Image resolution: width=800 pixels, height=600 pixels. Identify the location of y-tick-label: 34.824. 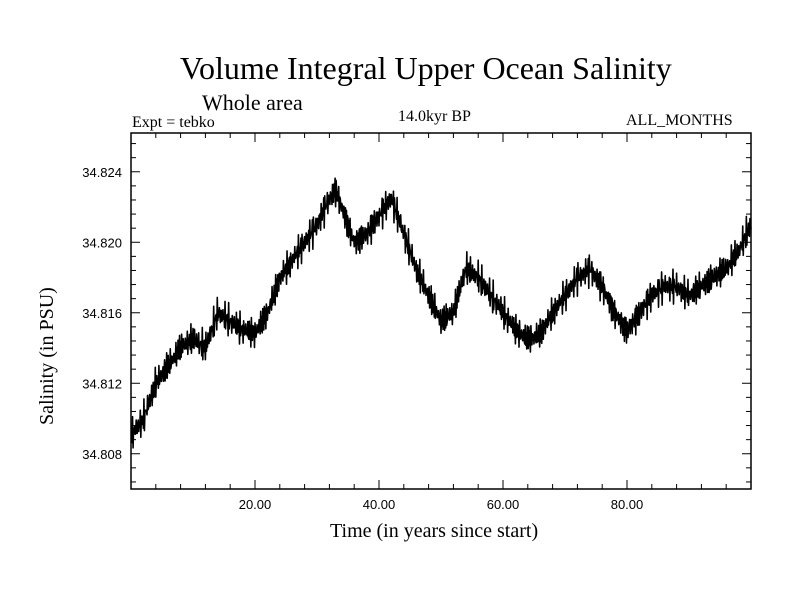
(102, 172).